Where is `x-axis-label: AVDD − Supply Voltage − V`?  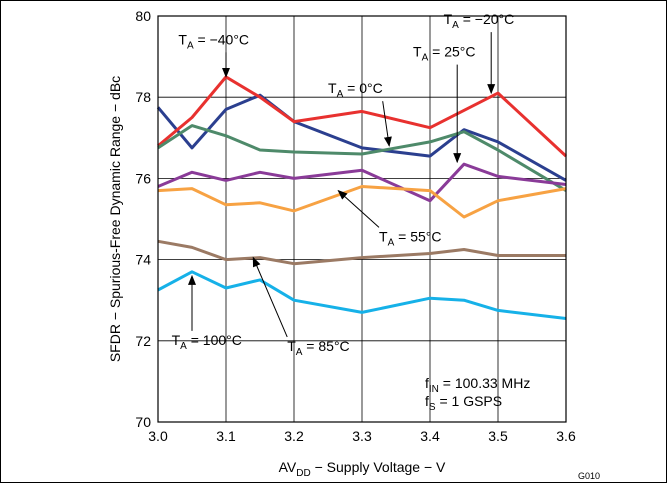 x-axis-label: AVDD − Supply Voltage − V is located at coordinates (362, 469).